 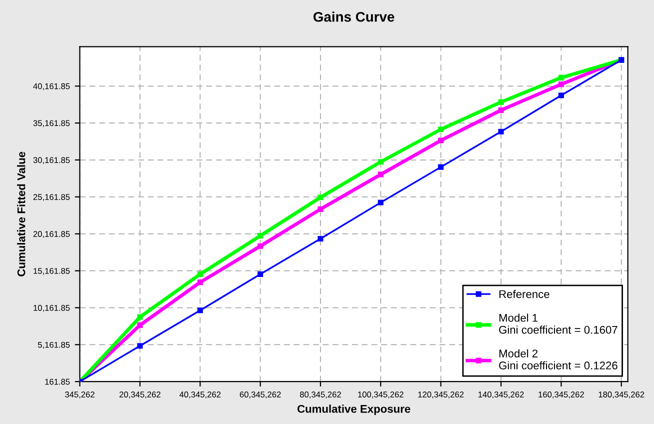 What do you see at coordinates (52, 308) in the screenshot?
I see `y-tick-label: 10,161.85` at bounding box center [52, 308].